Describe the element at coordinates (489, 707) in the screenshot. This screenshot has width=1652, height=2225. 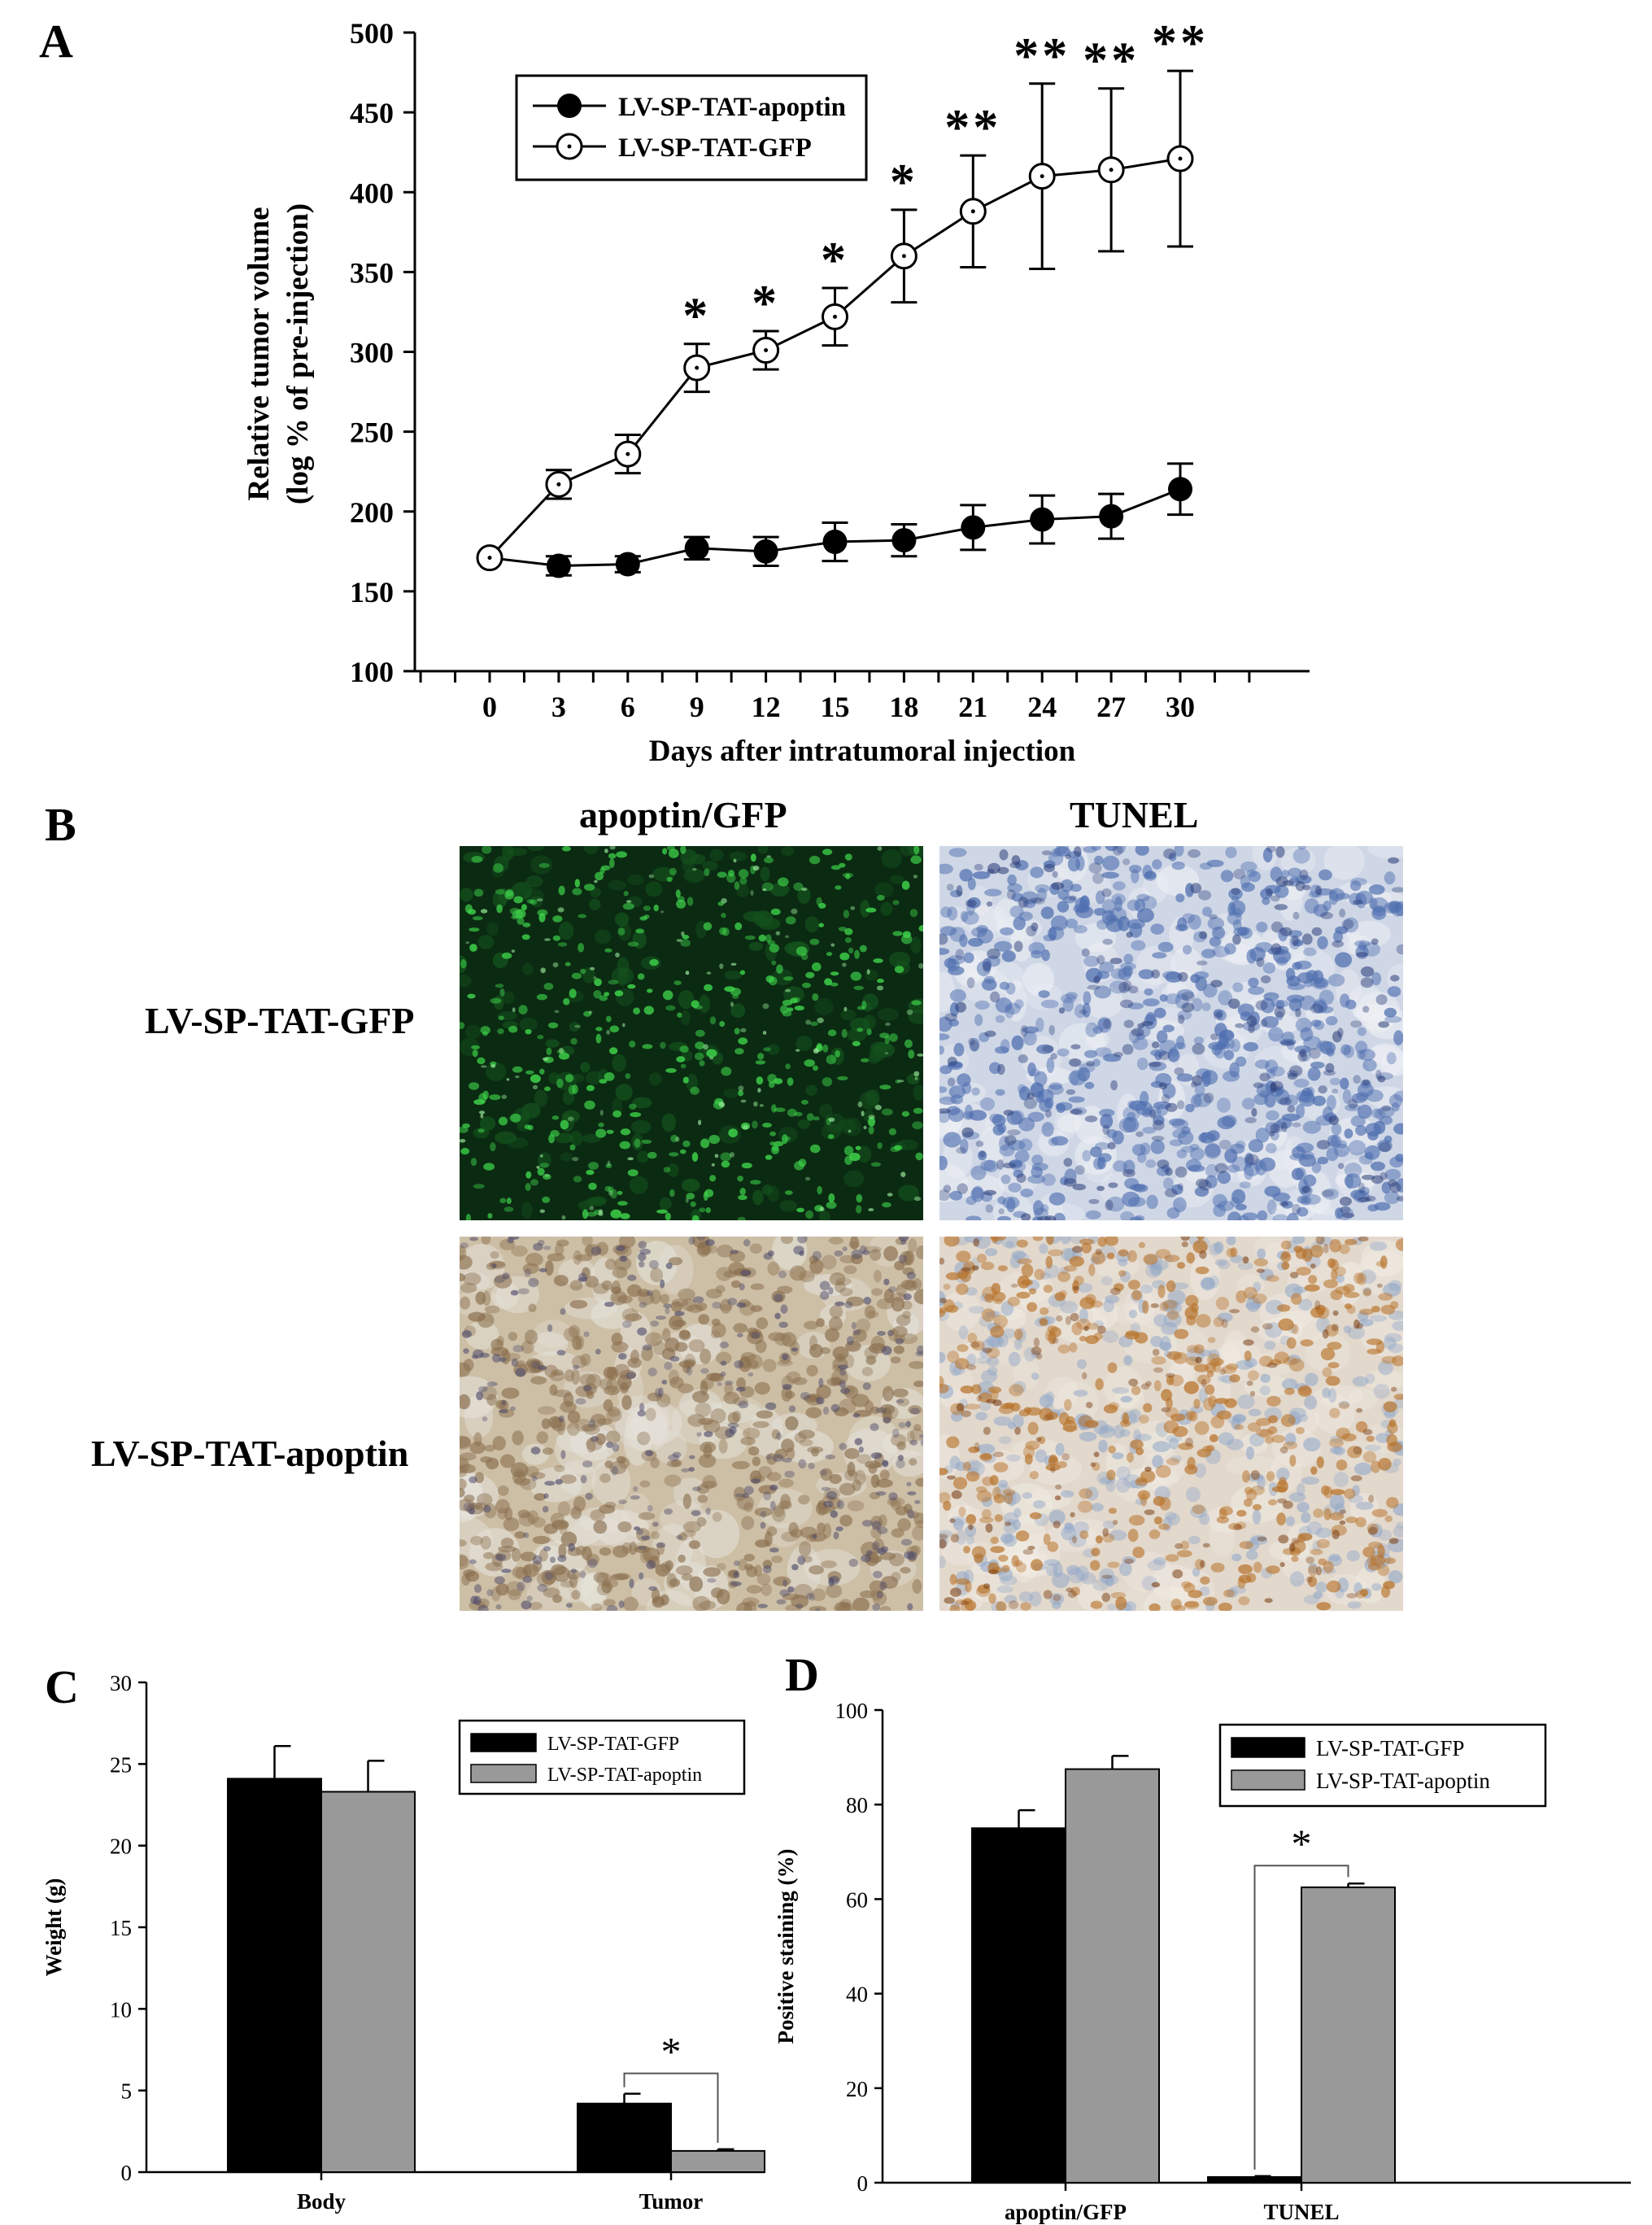
I see `chart-a-xtick-label: 0` at that location.